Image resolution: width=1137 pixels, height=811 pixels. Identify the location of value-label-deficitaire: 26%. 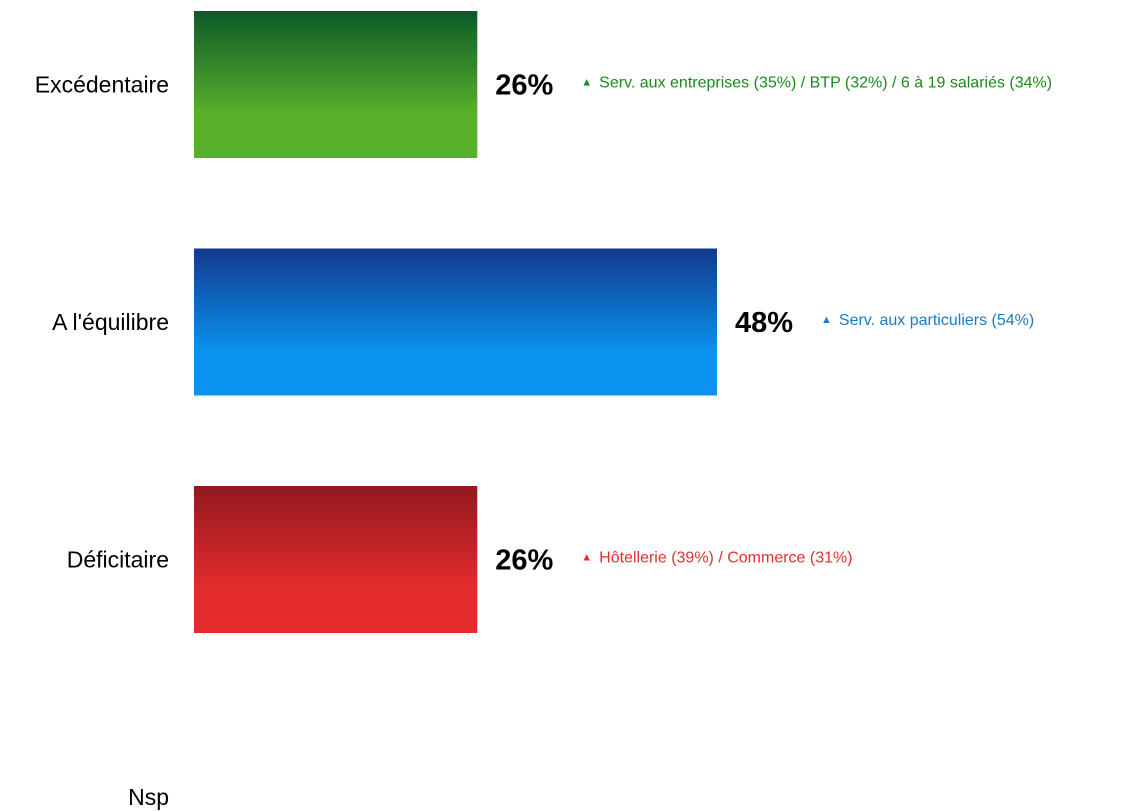
(524, 561).